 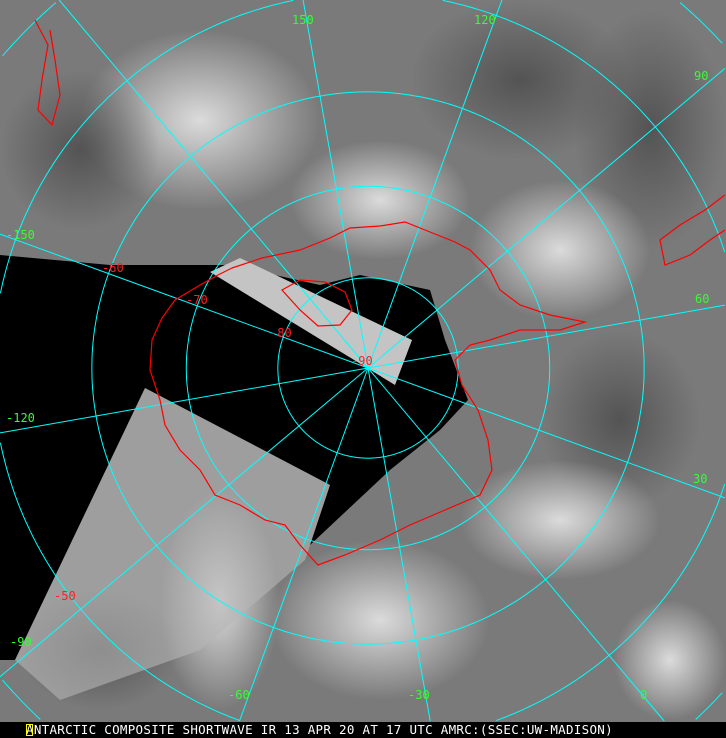 I want to click on longitude-label: -60, so click(x=239, y=695).